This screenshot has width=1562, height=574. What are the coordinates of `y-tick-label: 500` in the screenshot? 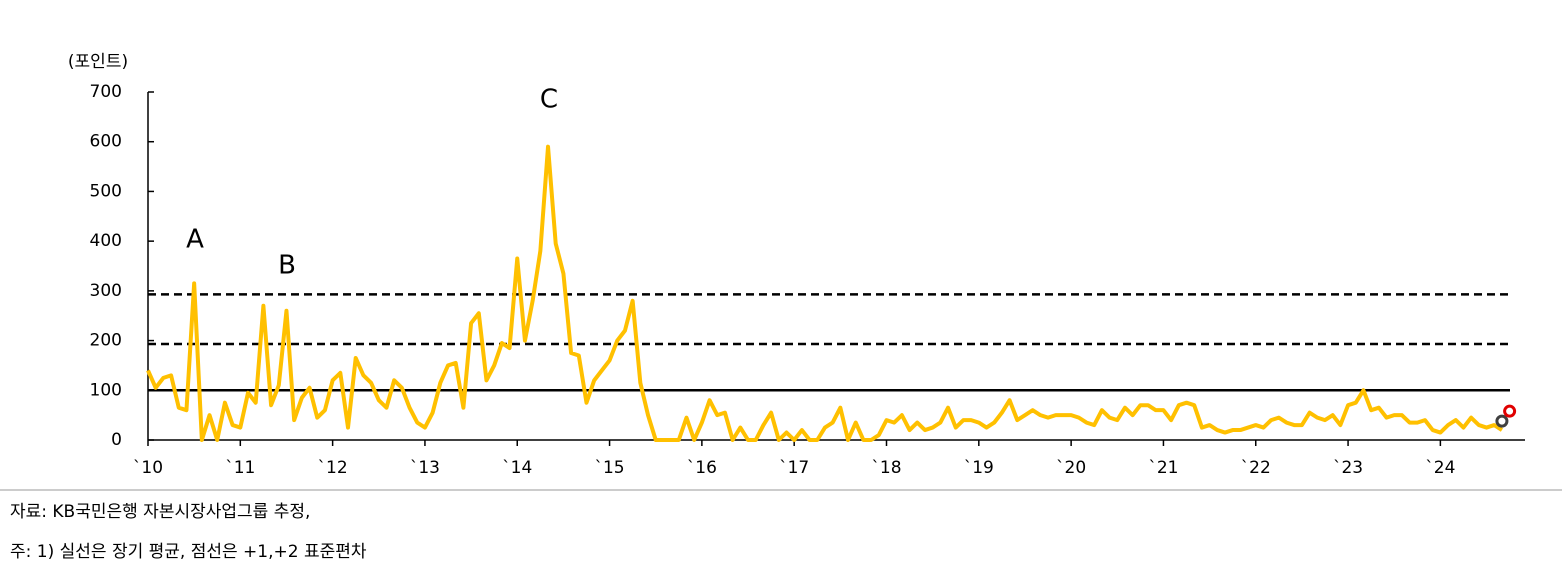 It's located at (106, 191).